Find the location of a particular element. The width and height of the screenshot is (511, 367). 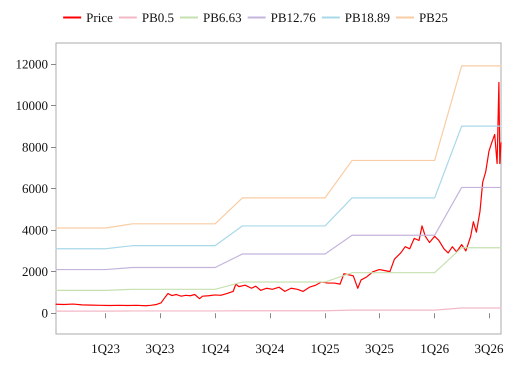

legend-label: PB0.5 is located at coordinates (158, 17).